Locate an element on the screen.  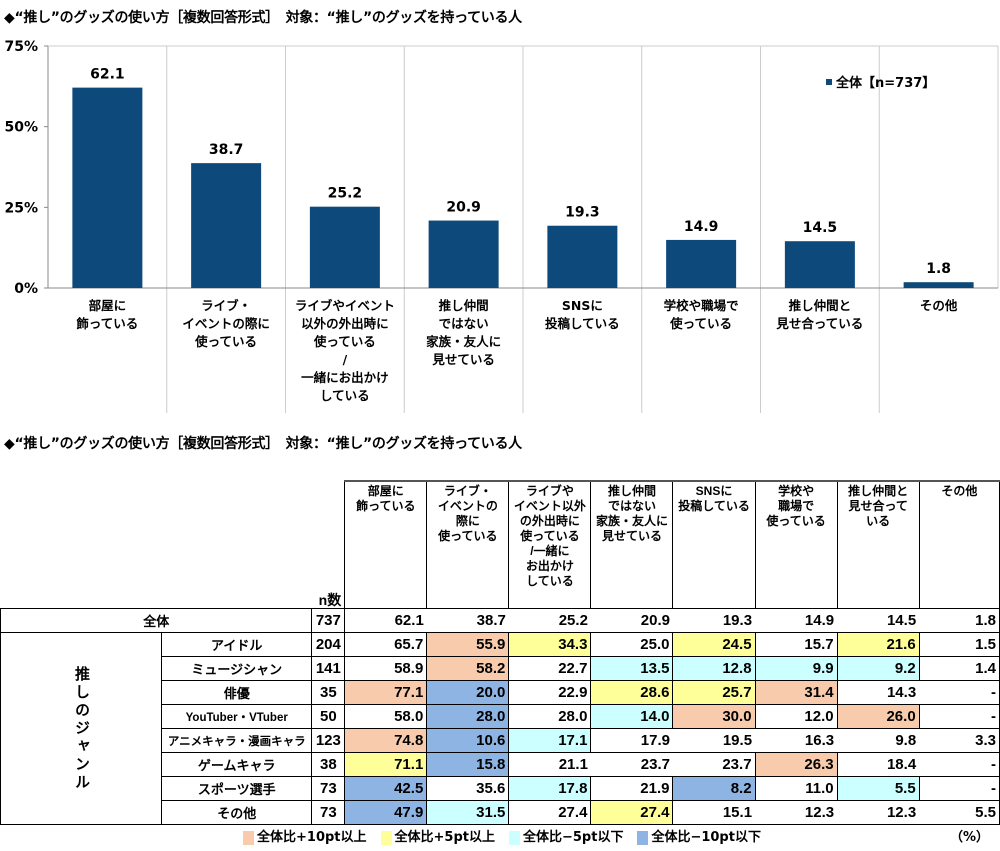
row-label: 俳優 is located at coordinates (236, 692).